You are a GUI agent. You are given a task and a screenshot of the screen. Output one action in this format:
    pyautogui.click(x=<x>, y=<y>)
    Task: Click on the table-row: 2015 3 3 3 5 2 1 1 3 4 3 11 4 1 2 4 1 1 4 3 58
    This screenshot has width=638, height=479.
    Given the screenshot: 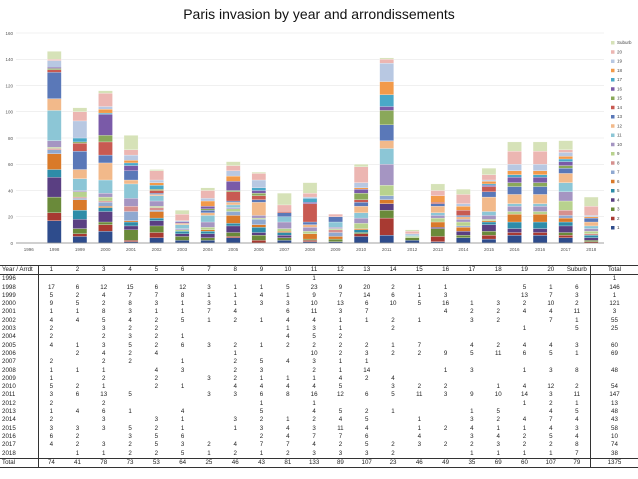 What is the action you would take?
    pyautogui.click(x=319, y=428)
    